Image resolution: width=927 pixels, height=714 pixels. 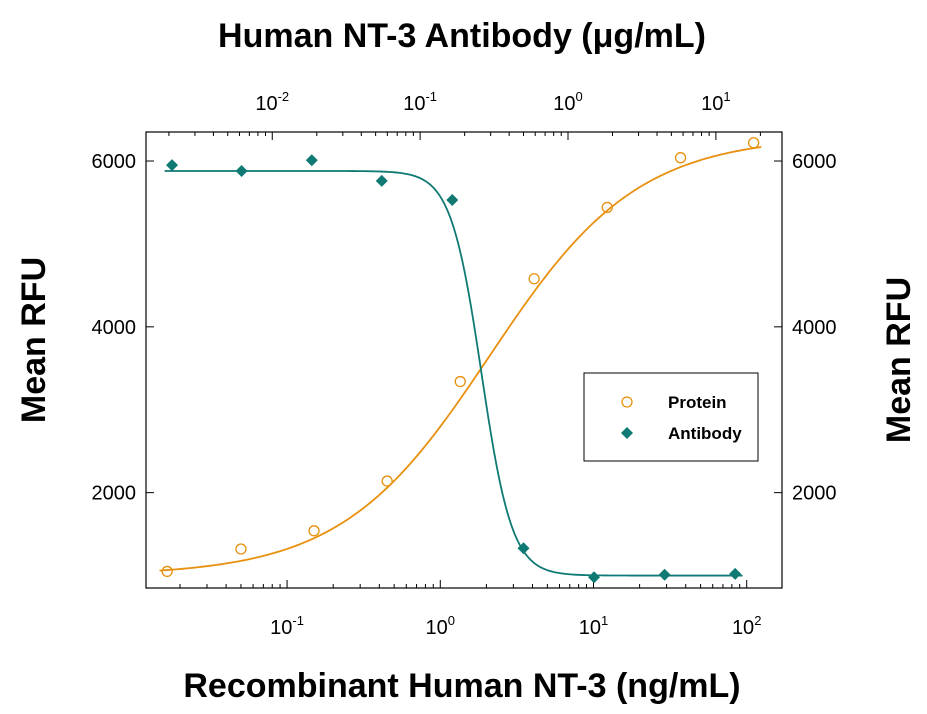 What do you see at coordinates (715, 102) in the screenshot?
I see `x-top-tick-label: 10¹` at bounding box center [715, 102].